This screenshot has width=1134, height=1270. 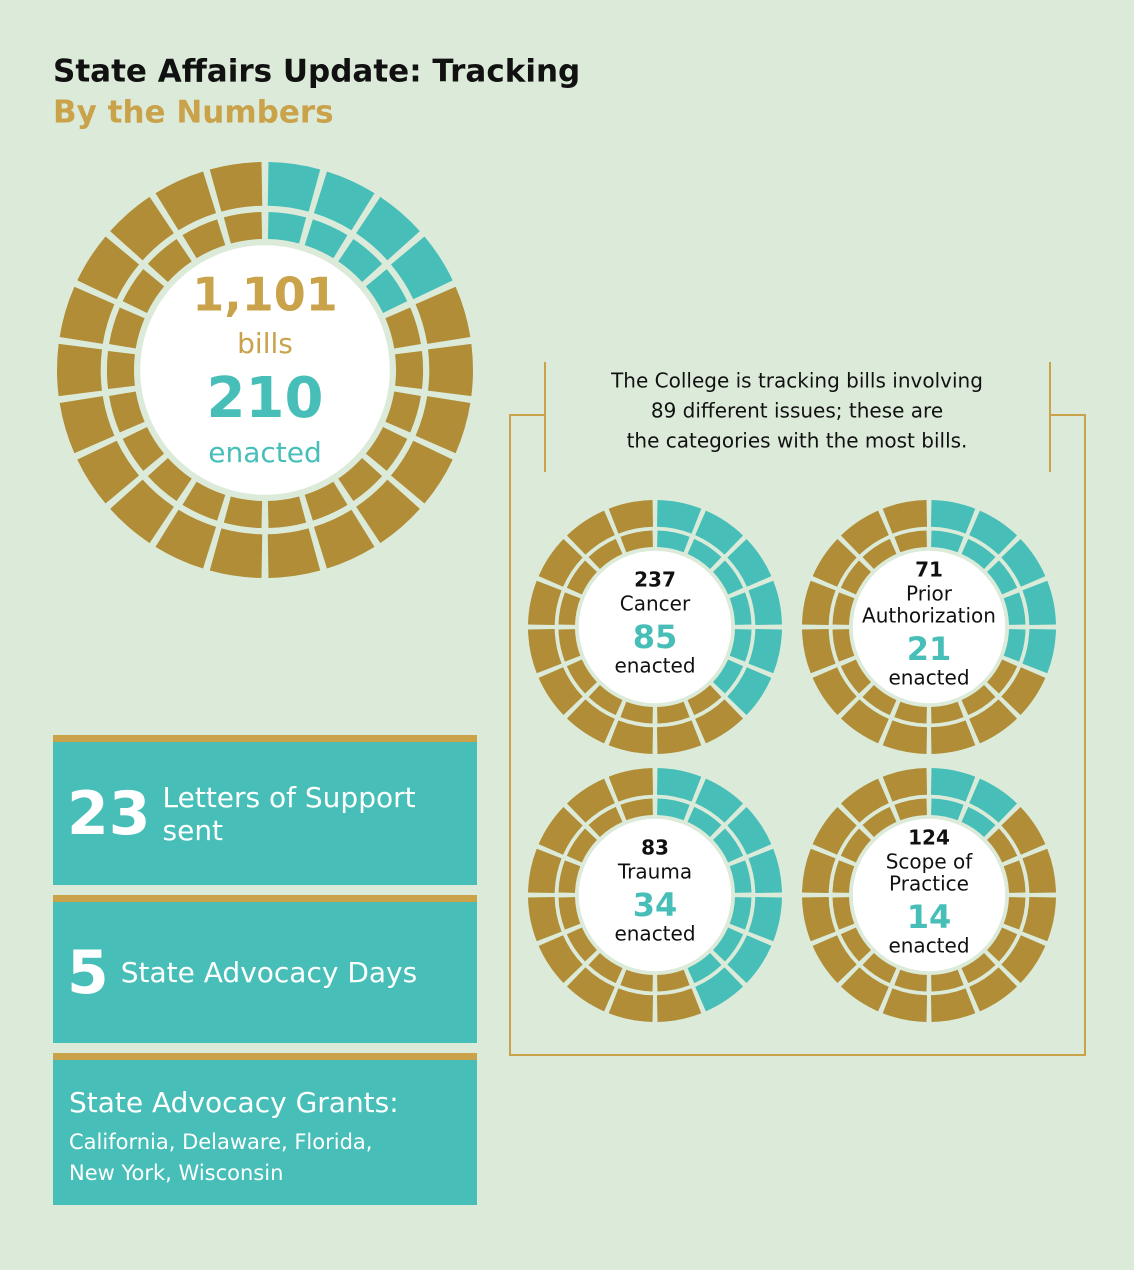 I want to click on title: State Affairs Update: Tracking, so click(x=316, y=72).